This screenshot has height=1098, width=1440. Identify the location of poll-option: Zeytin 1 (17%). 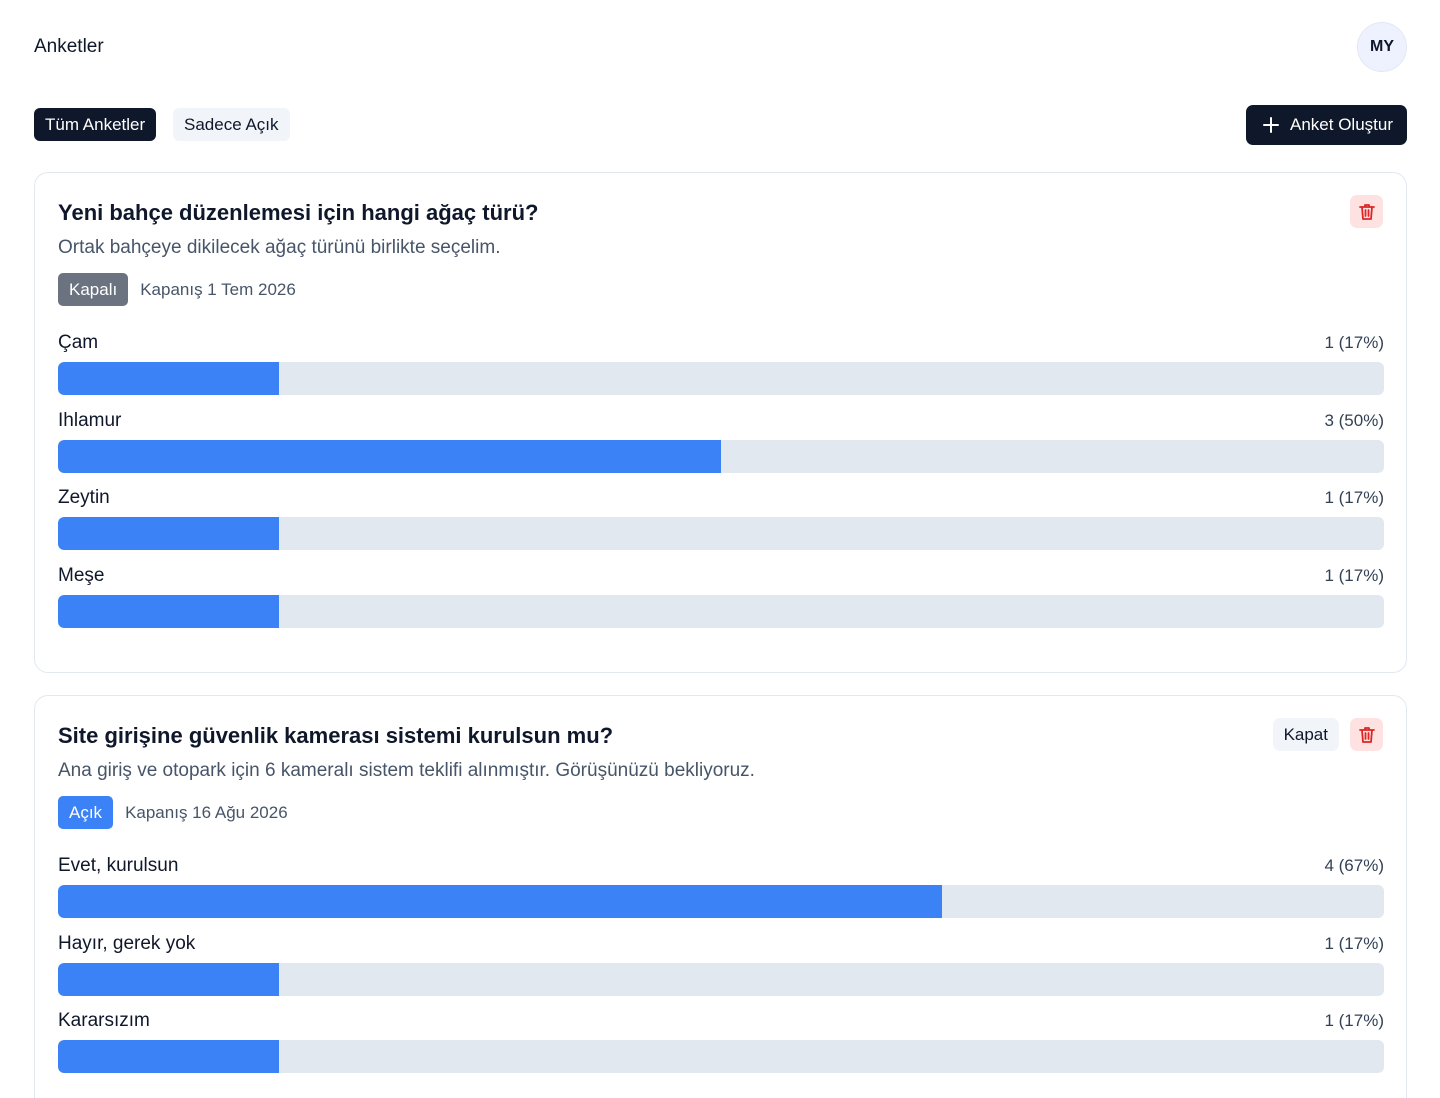
(721, 524).